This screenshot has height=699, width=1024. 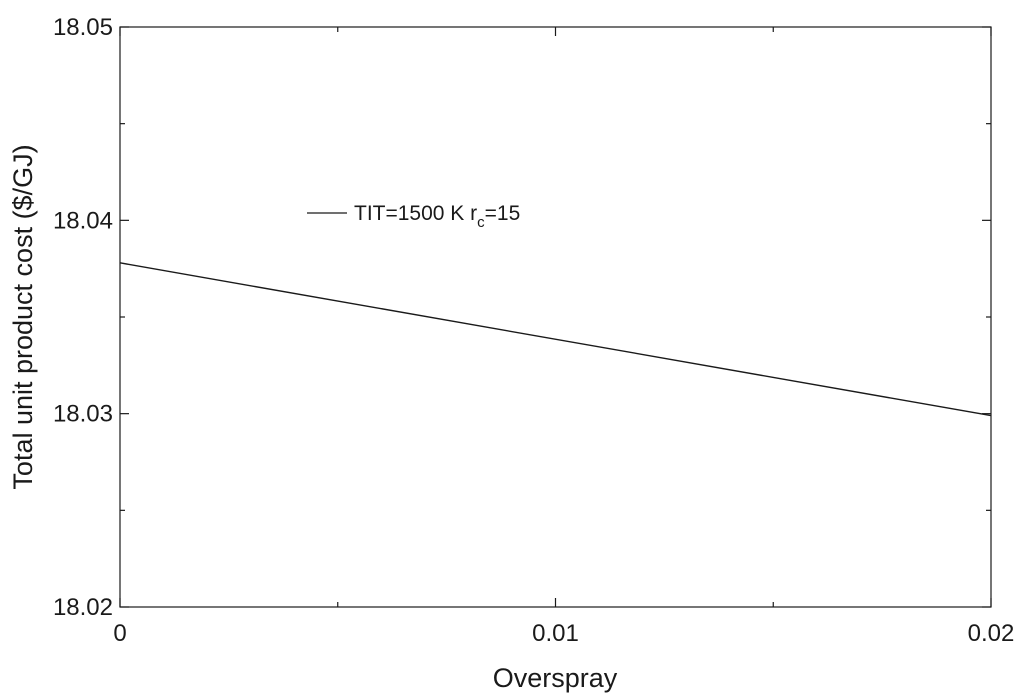 I want to click on y-tick-label: 18.04, so click(x=83, y=220).